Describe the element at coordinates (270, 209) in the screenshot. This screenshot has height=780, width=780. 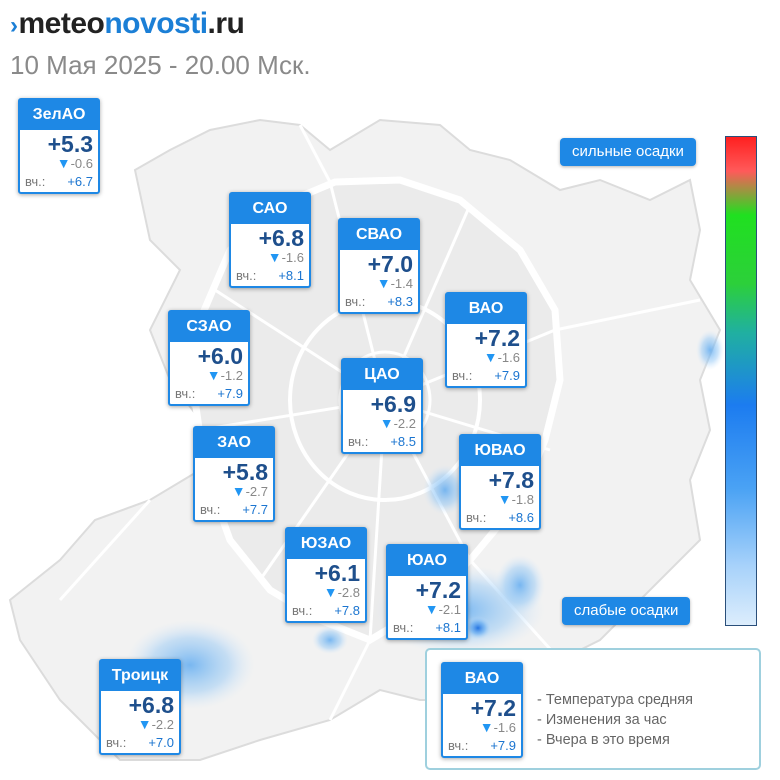
I see `district-name: САО` at that location.